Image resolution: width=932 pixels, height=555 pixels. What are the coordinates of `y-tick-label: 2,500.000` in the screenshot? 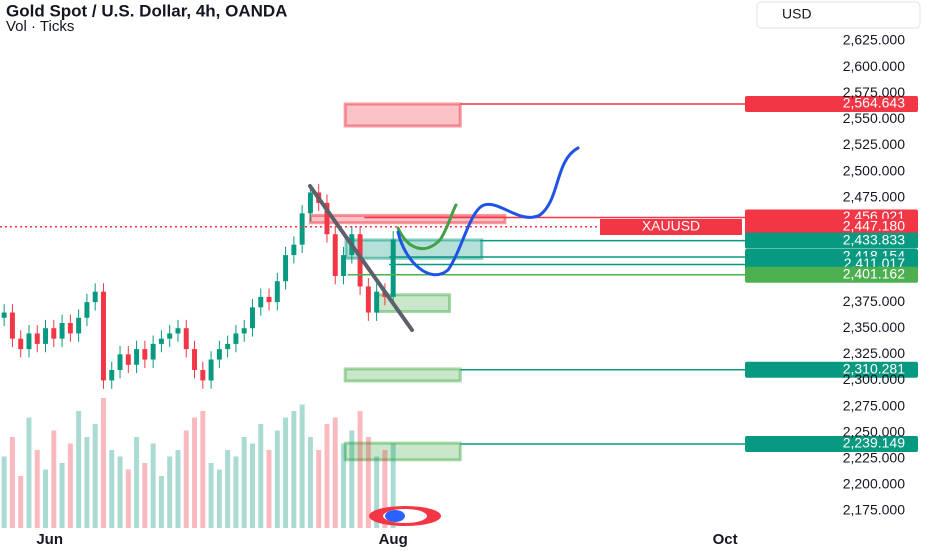 It's located at (874, 170).